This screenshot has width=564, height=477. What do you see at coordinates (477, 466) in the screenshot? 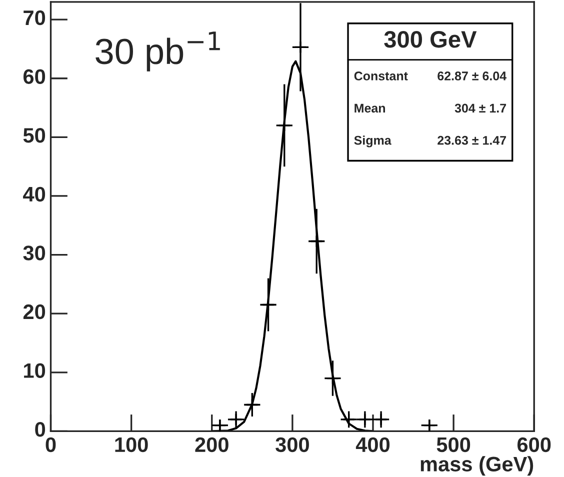
I see `x-axis-title: mass (GeV)` at bounding box center [477, 466].